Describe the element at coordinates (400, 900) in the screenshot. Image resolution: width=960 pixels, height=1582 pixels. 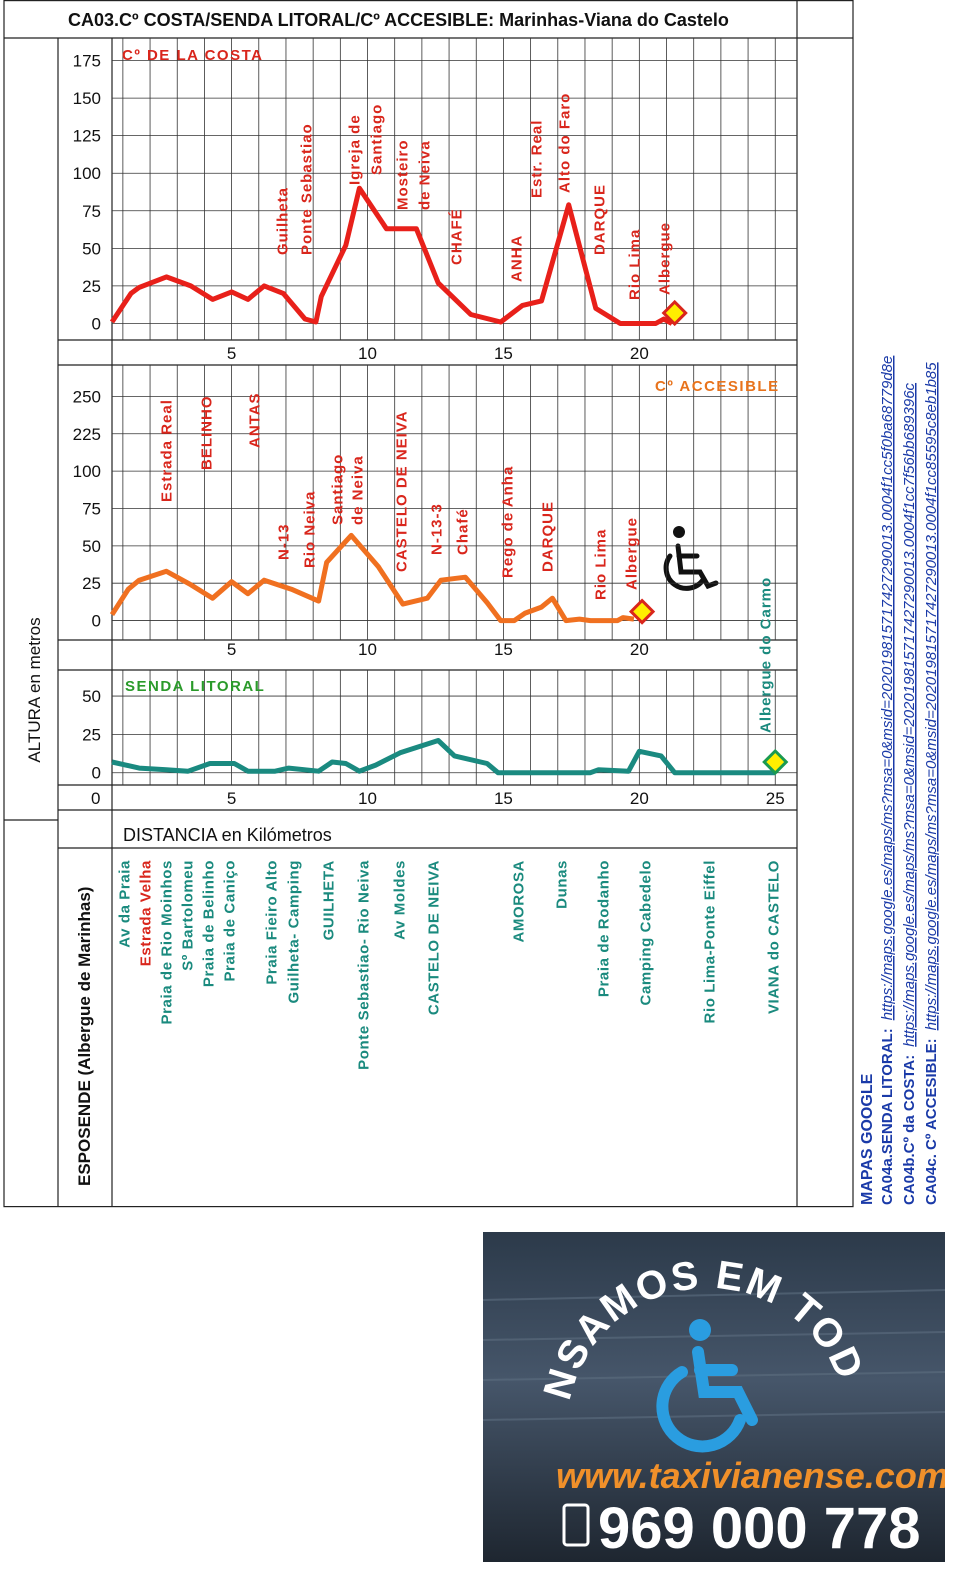
I see `stop-name: Av Moldes` at that location.